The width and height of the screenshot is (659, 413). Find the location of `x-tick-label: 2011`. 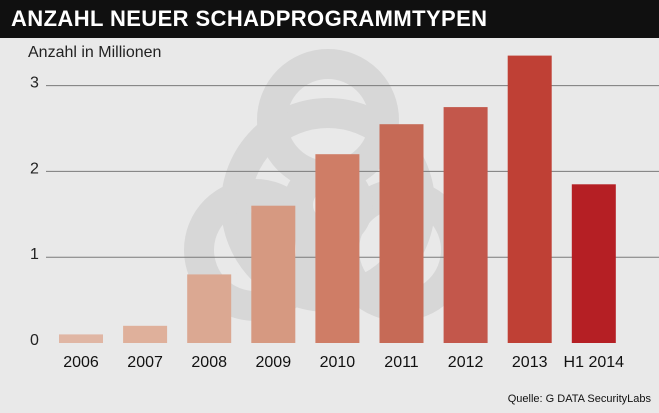

x-tick-label: 2011 is located at coordinates (401, 362).